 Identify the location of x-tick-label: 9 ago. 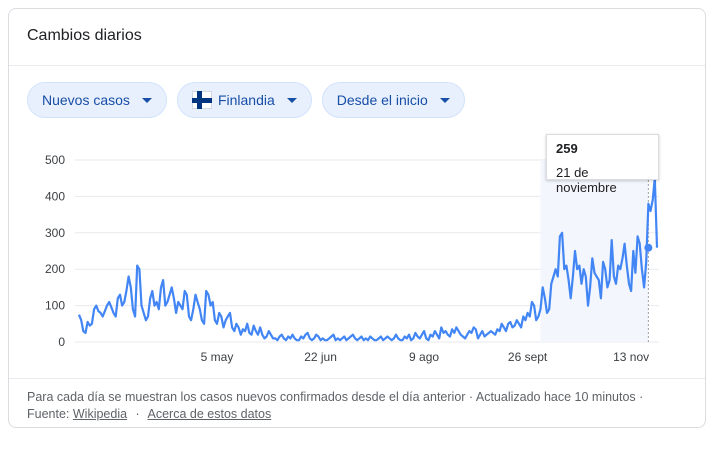
(424, 357).